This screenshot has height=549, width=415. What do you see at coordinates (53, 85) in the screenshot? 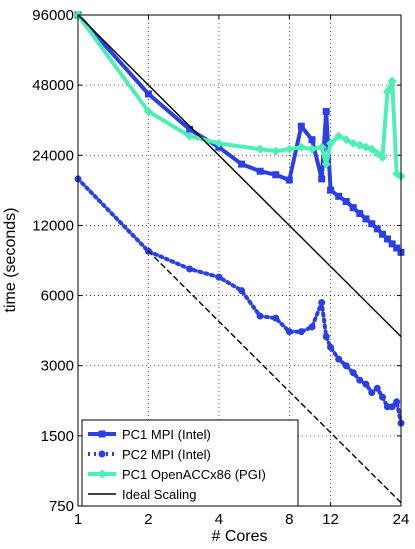
I see `y-tick-label: 48000` at bounding box center [53, 85].